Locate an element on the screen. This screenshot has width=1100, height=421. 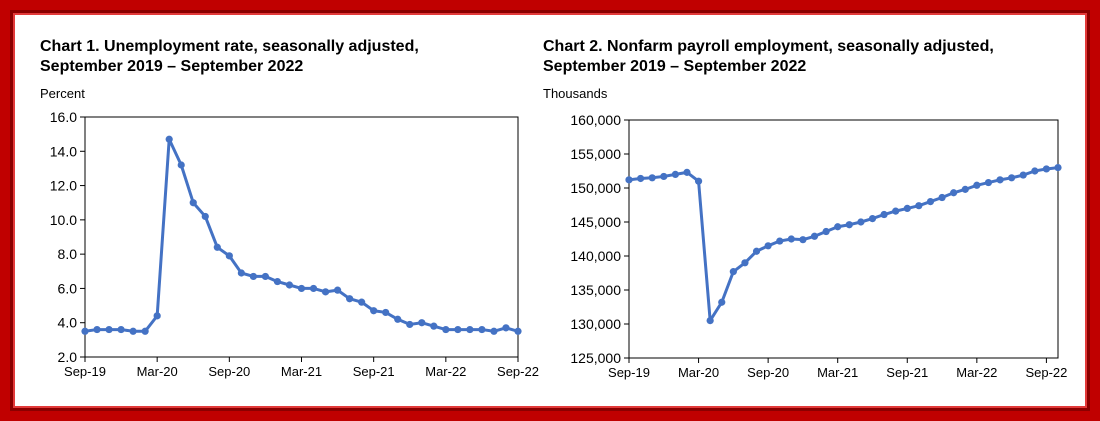
chart-1-subtitle: September 2019 – September 2022 is located at coordinates (172, 66).